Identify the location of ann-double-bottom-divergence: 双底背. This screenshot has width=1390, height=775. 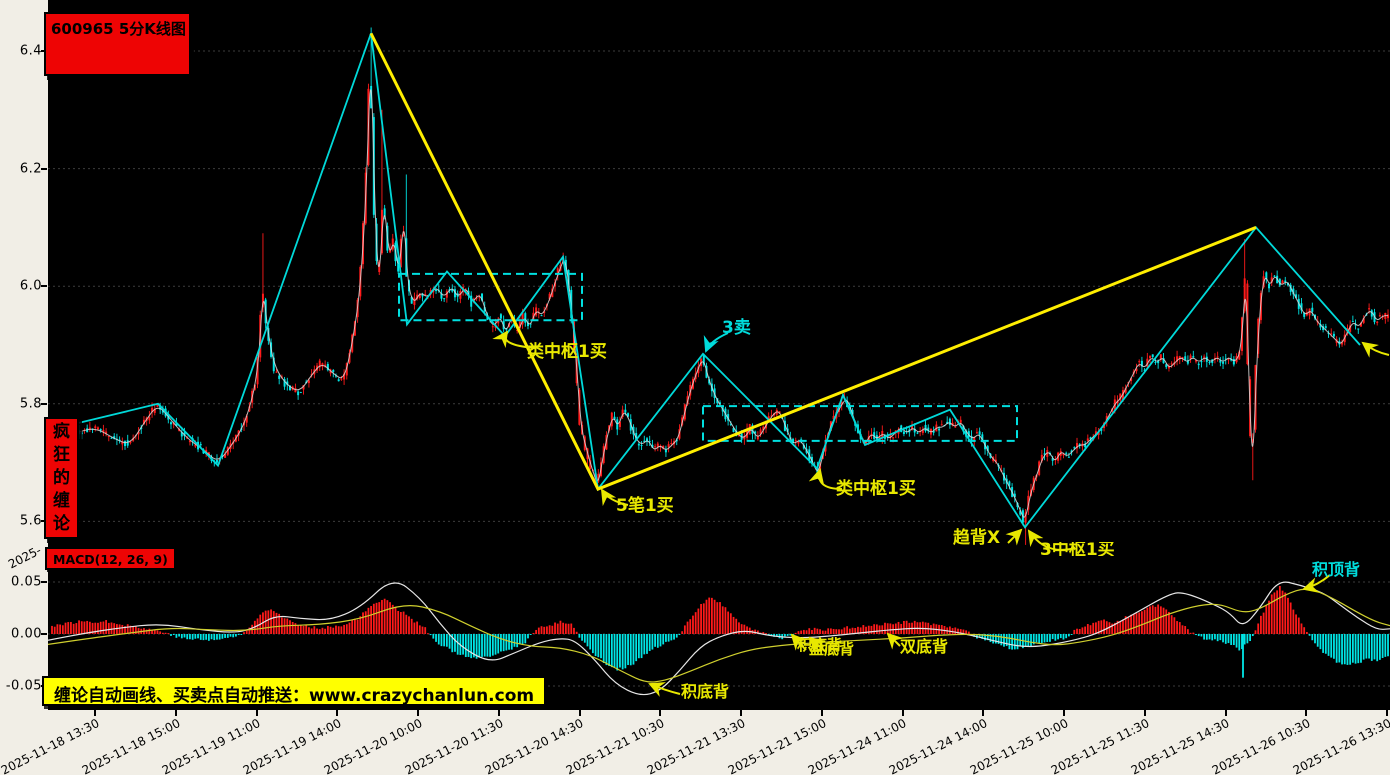
(924, 646).